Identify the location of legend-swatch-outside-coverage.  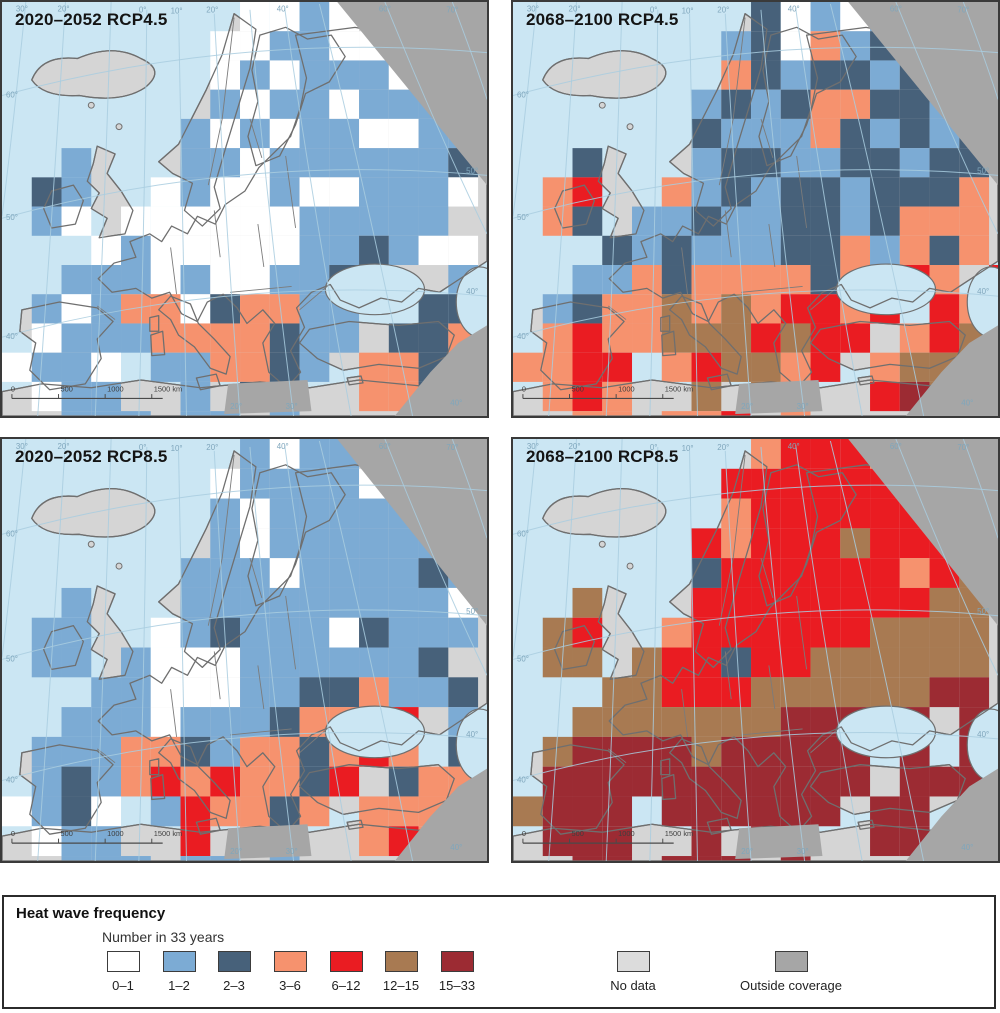
(791, 961).